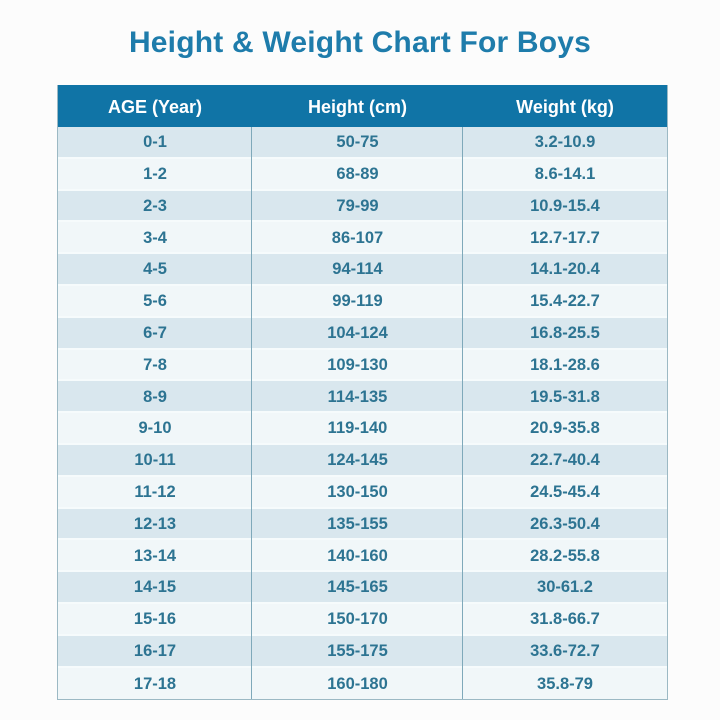 This screenshot has height=720, width=720. I want to click on height-cell: 94-114, so click(357, 269).